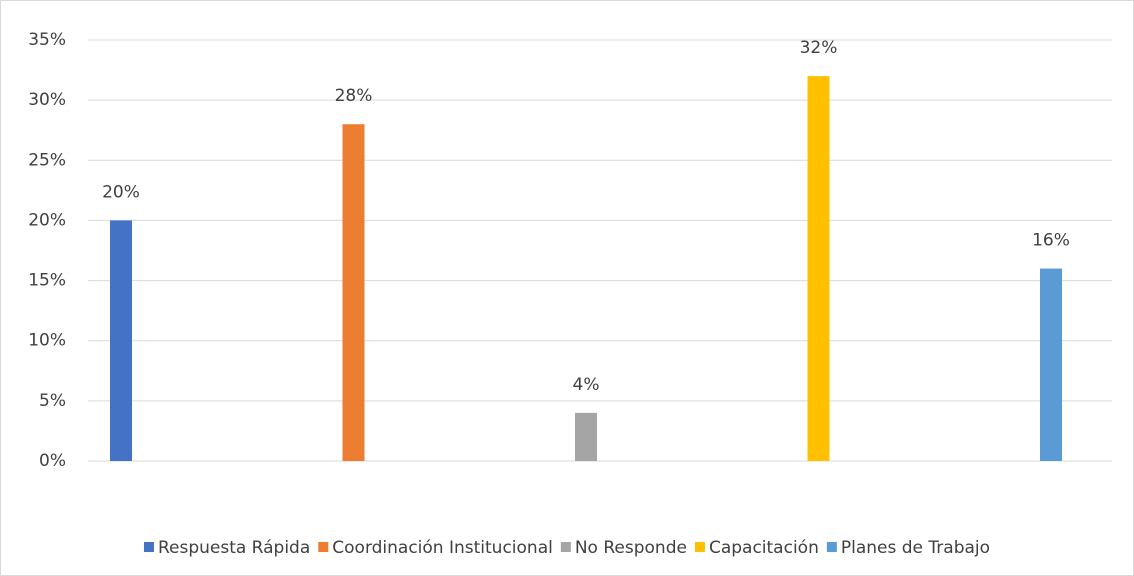  Describe the element at coordinates (121, 192) in the screenshot. I see `data-label: 20%` at that location.